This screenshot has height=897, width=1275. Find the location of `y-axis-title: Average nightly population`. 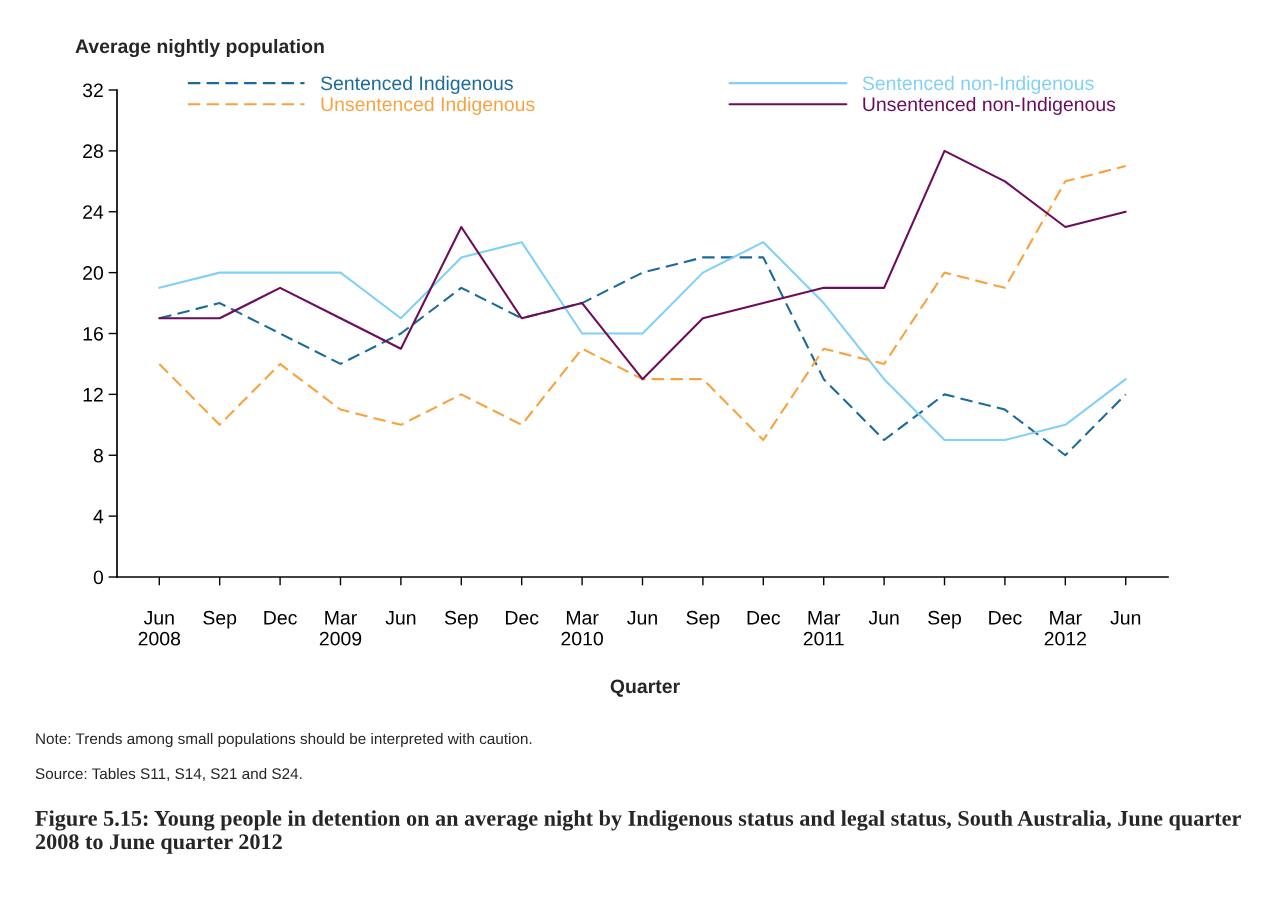

y-axis-title: Average nightly population is located at coordinates (199, 48).